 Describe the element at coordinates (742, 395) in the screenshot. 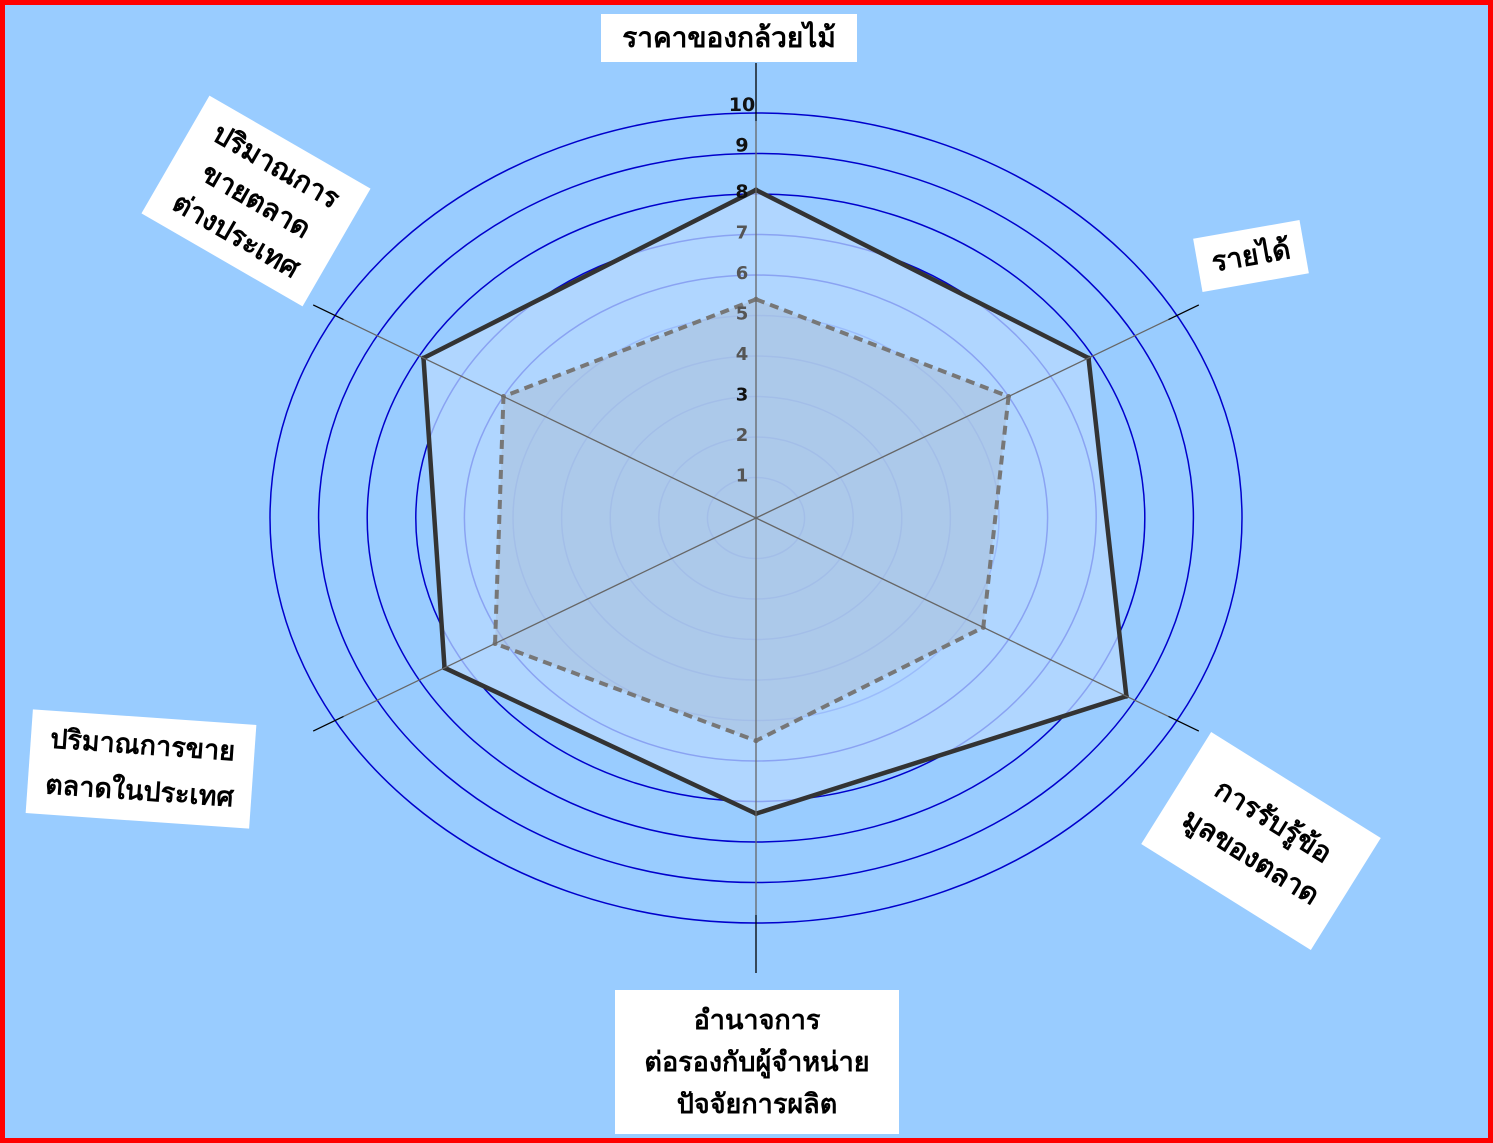

I see `radar-tick-label: 3` at that location.